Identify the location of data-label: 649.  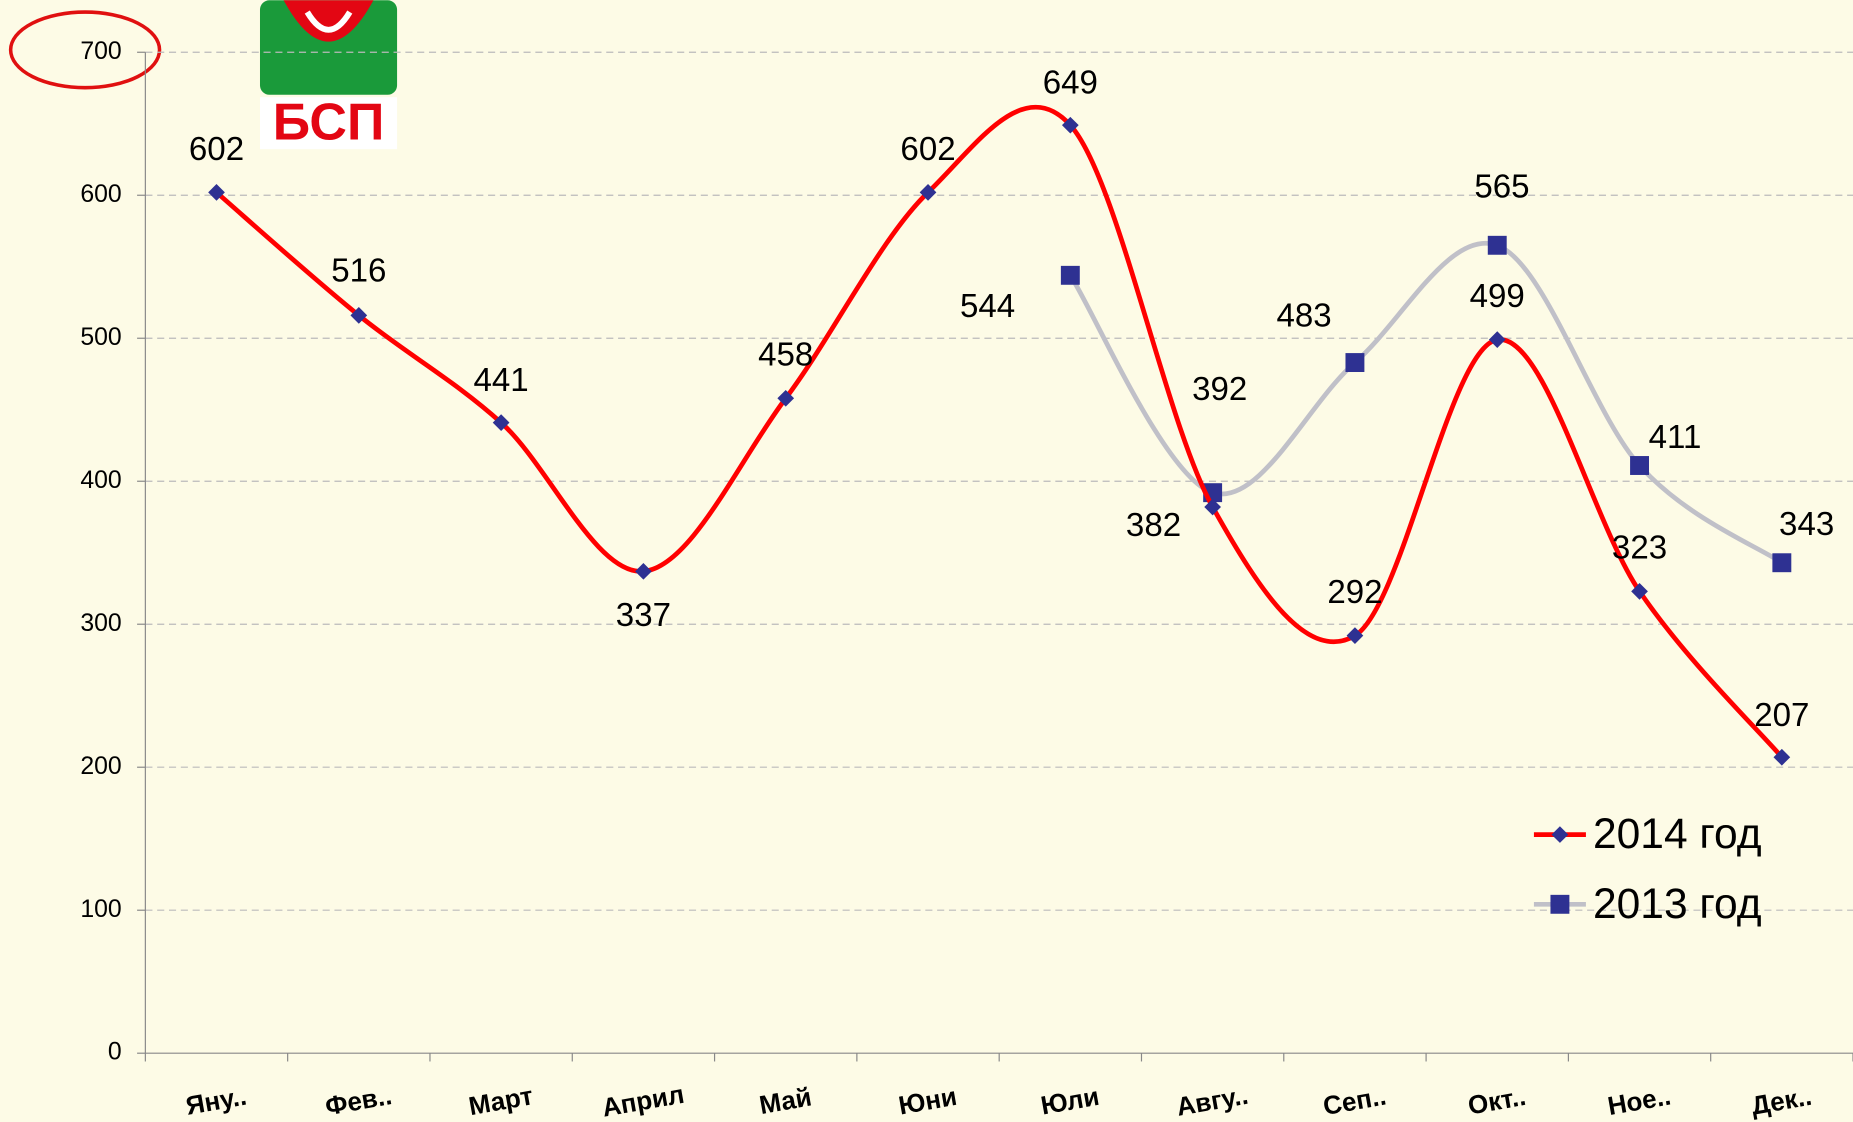
(1070, 83).